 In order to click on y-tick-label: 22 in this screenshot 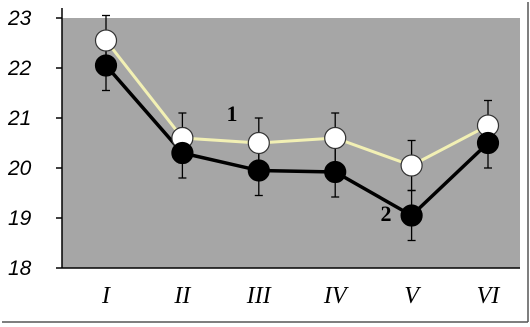, I will do `click(19, 68)`.